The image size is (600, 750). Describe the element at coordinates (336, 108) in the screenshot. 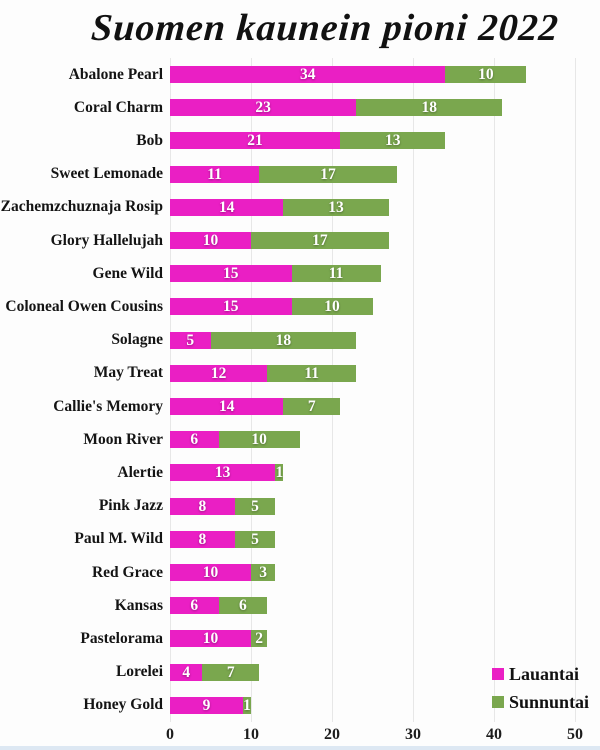

I see `stacked-bar: 23 18` at that location.